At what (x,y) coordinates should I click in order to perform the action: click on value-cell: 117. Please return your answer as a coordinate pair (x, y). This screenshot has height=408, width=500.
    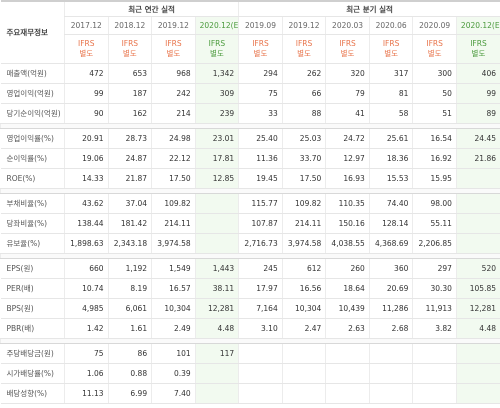
    Looking at the image, I should click on (216, 353).